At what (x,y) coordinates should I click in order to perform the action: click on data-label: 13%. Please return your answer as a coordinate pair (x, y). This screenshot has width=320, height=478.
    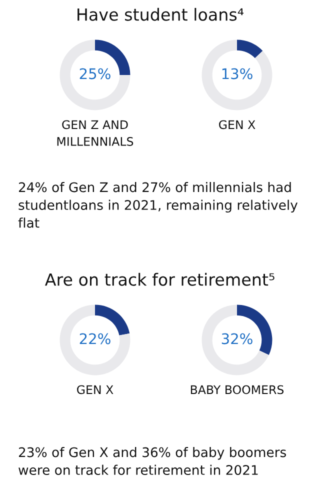
    Looking at the image, I should click on (237, 74).